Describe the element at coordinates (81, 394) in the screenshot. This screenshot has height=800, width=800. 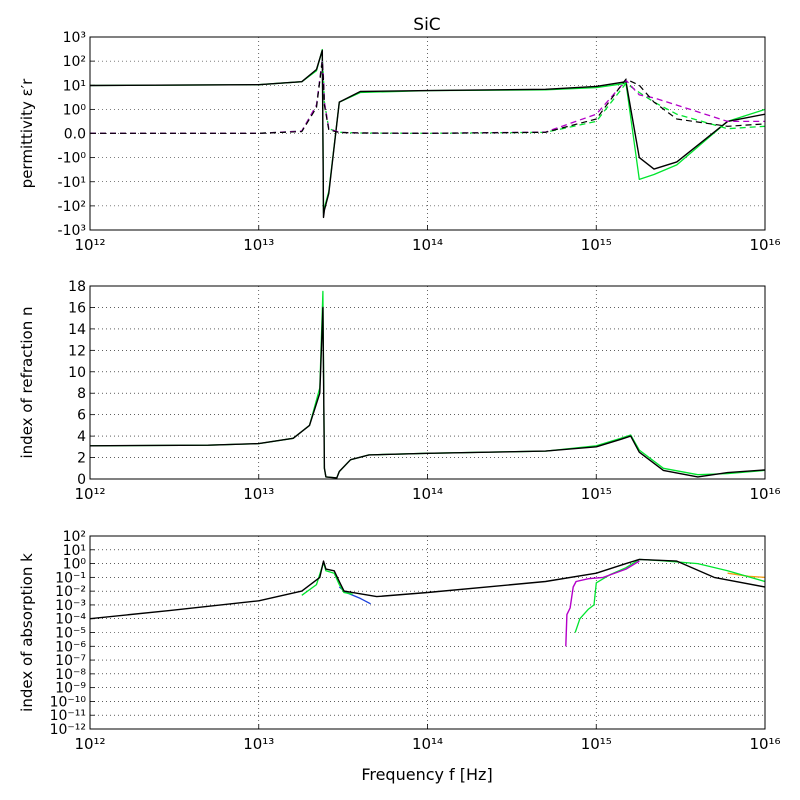
I see `y-tick-label: 8` at that location.